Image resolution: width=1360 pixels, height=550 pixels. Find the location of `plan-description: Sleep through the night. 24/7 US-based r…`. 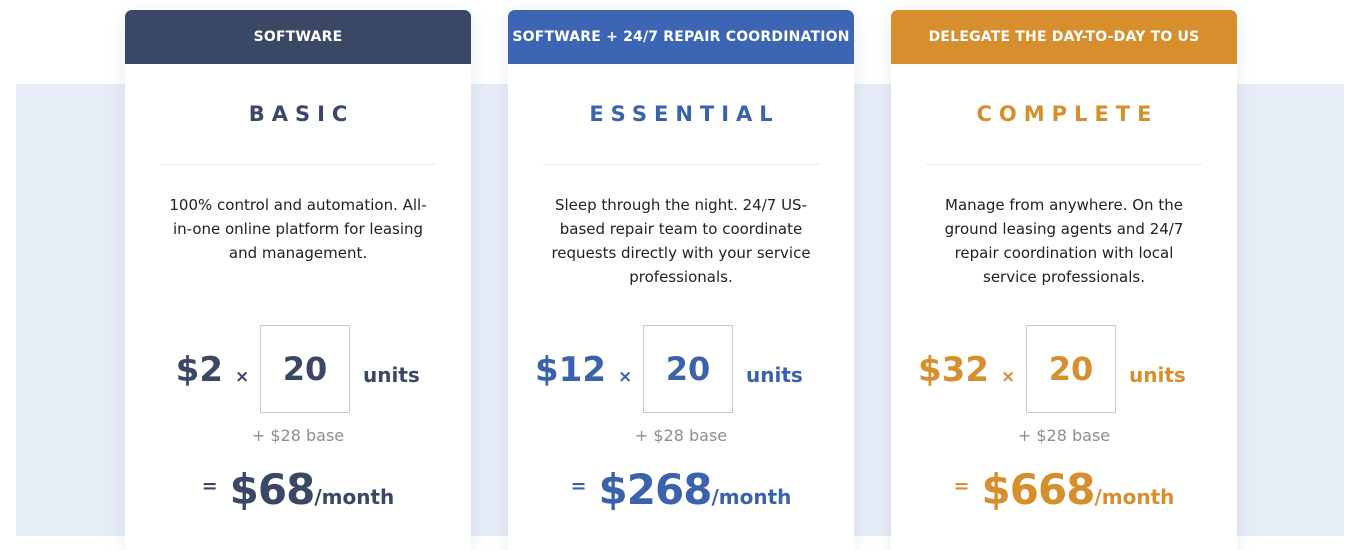

plan-description: Sleep through the night. 24/7 US-based r… is located at coordinates (681, 241).